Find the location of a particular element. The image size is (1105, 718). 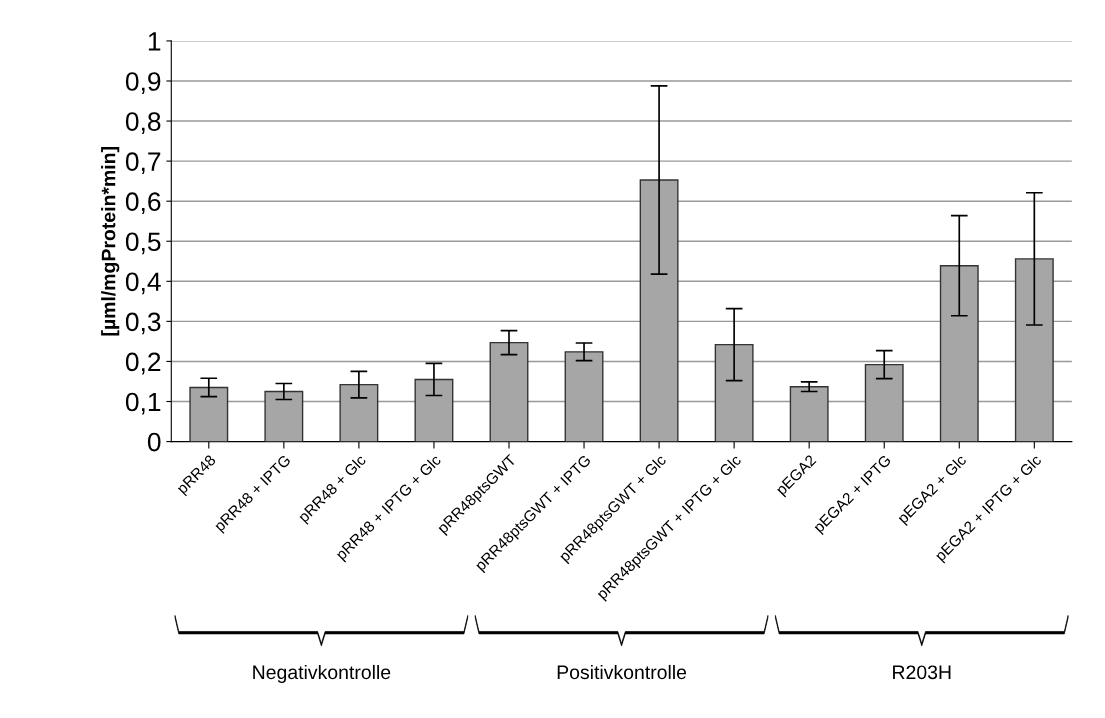

y-tick-label: 0,3 is located at coordinates (143, 323).